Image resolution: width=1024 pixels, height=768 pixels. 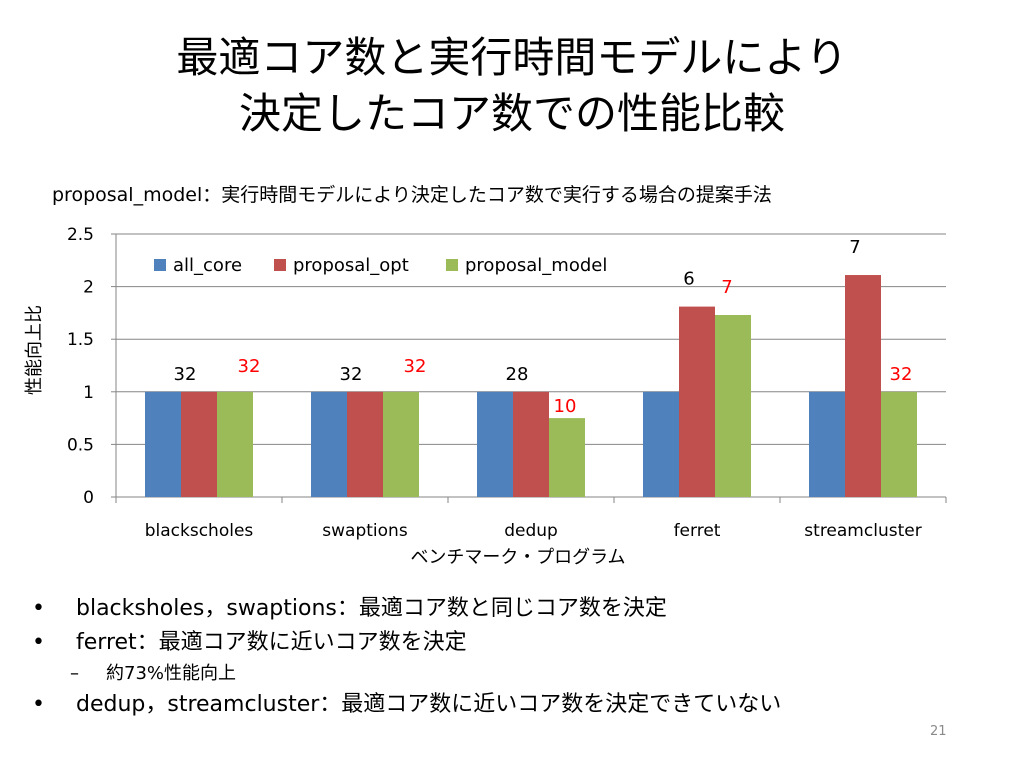 What do you see at coordinates (429, 704) in the screenshot?
I see `bullet-text: dedup，streamcluster：最適コア数に近いコア数を決定できていない` at bounding box center [429, 704].